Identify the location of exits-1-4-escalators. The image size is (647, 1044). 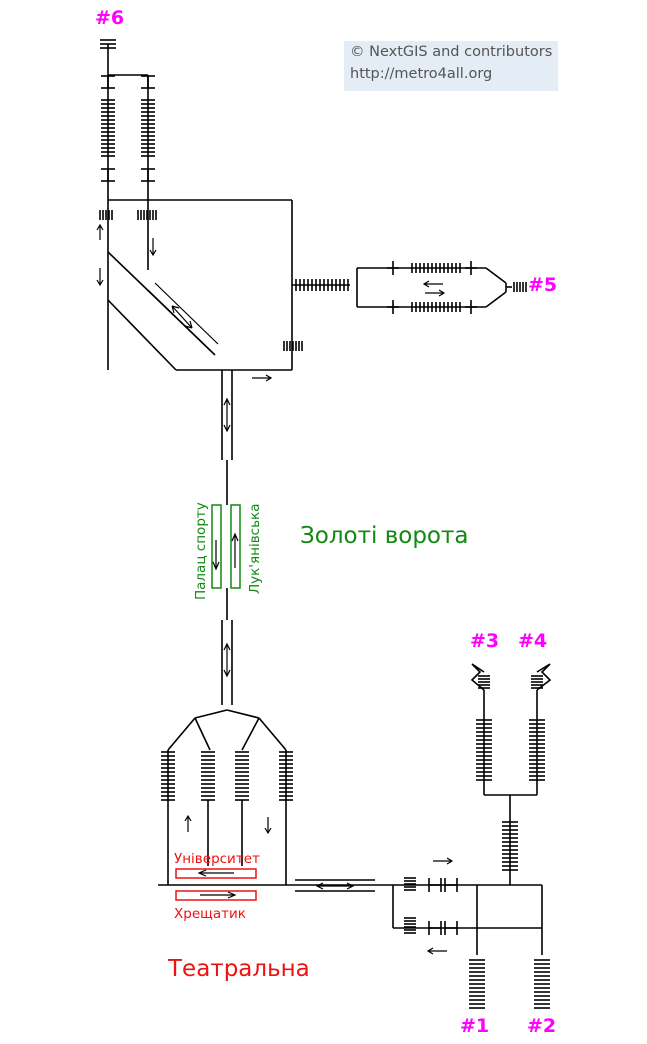
(477, 842).